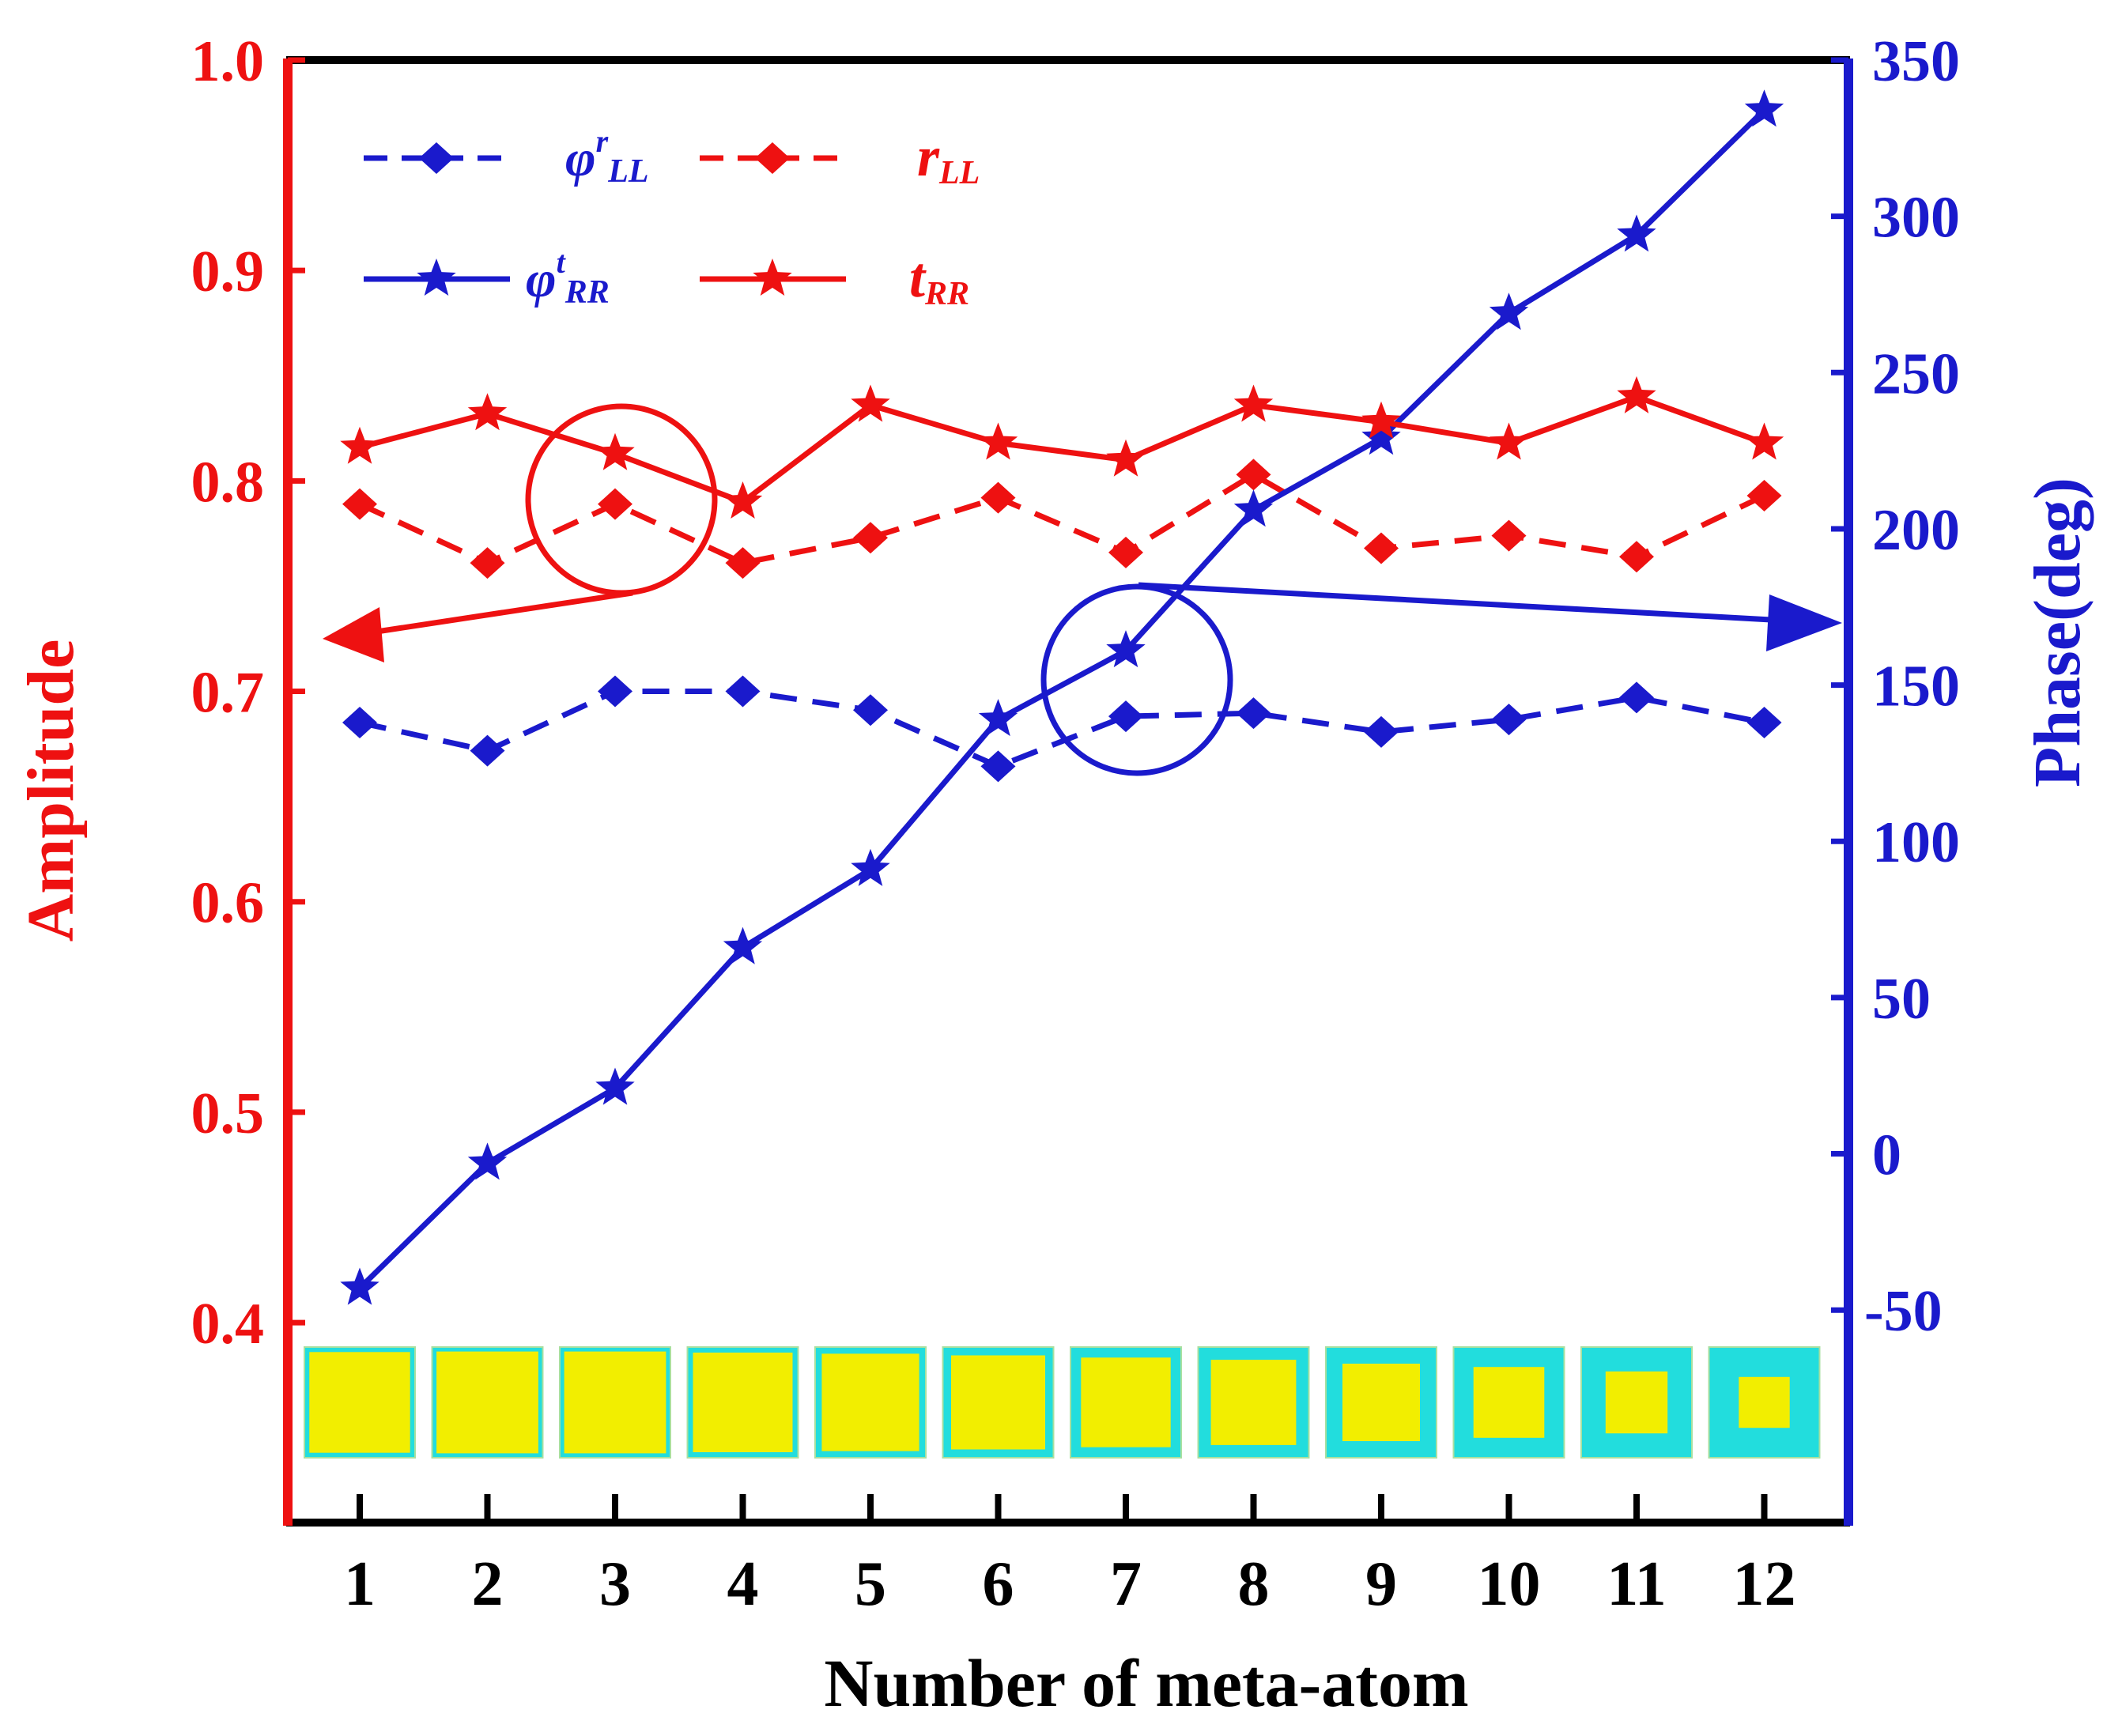 Image resolution: width=2122 pixels, height=1736 pixels. I want to click on y-axis-right-title: Phase(deg), so click(2057, 632).